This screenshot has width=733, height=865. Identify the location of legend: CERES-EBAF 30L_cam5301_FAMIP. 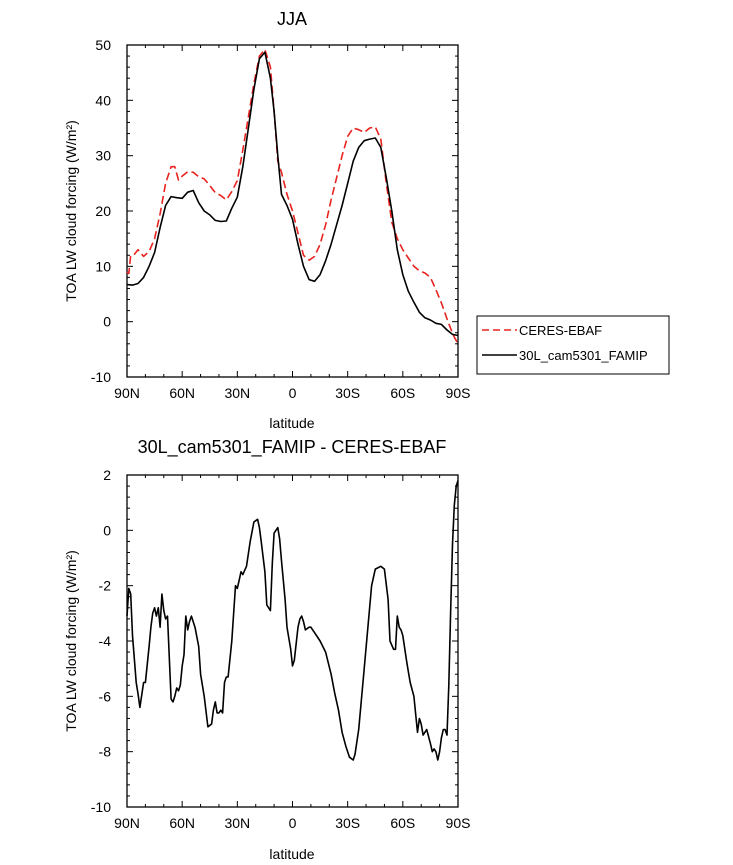
(573, 345).